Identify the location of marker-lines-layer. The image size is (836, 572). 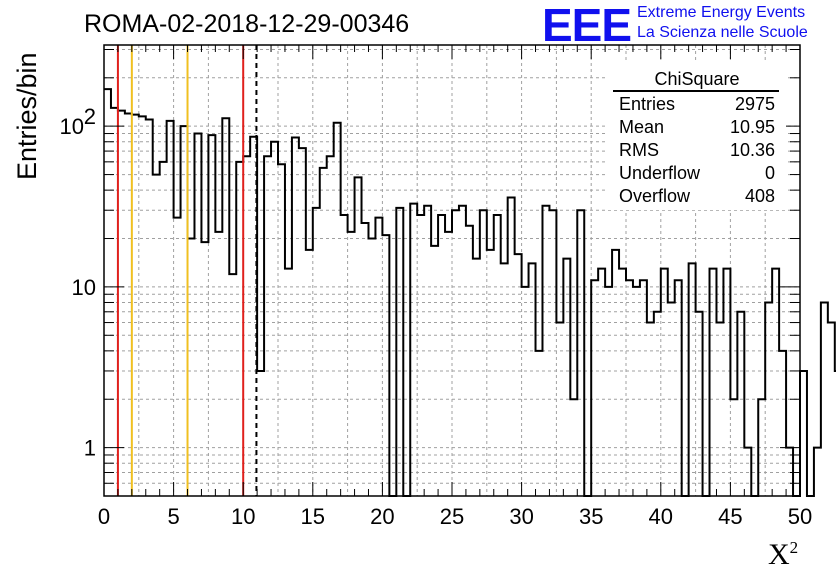
(187, 270).